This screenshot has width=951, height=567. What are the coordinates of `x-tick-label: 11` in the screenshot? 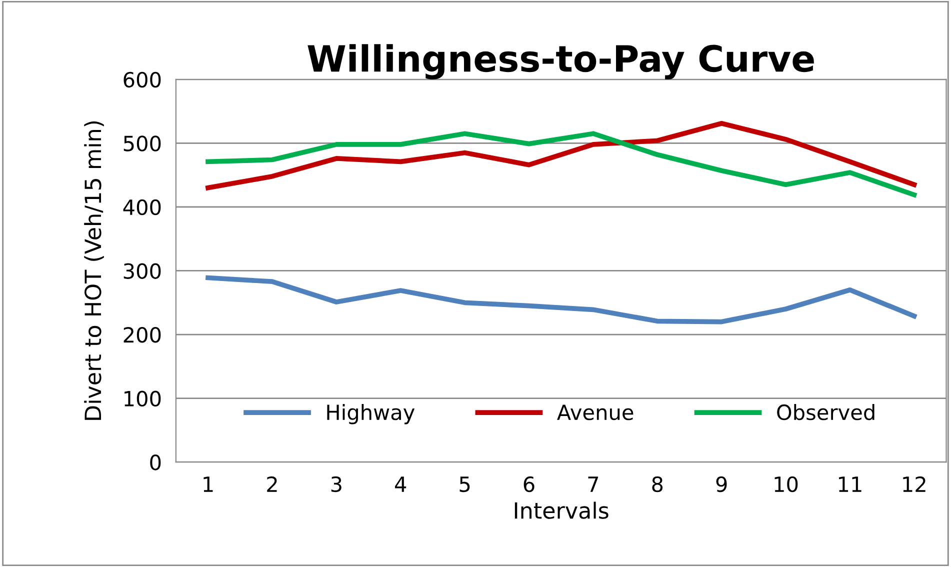 It's located at (850, 484).